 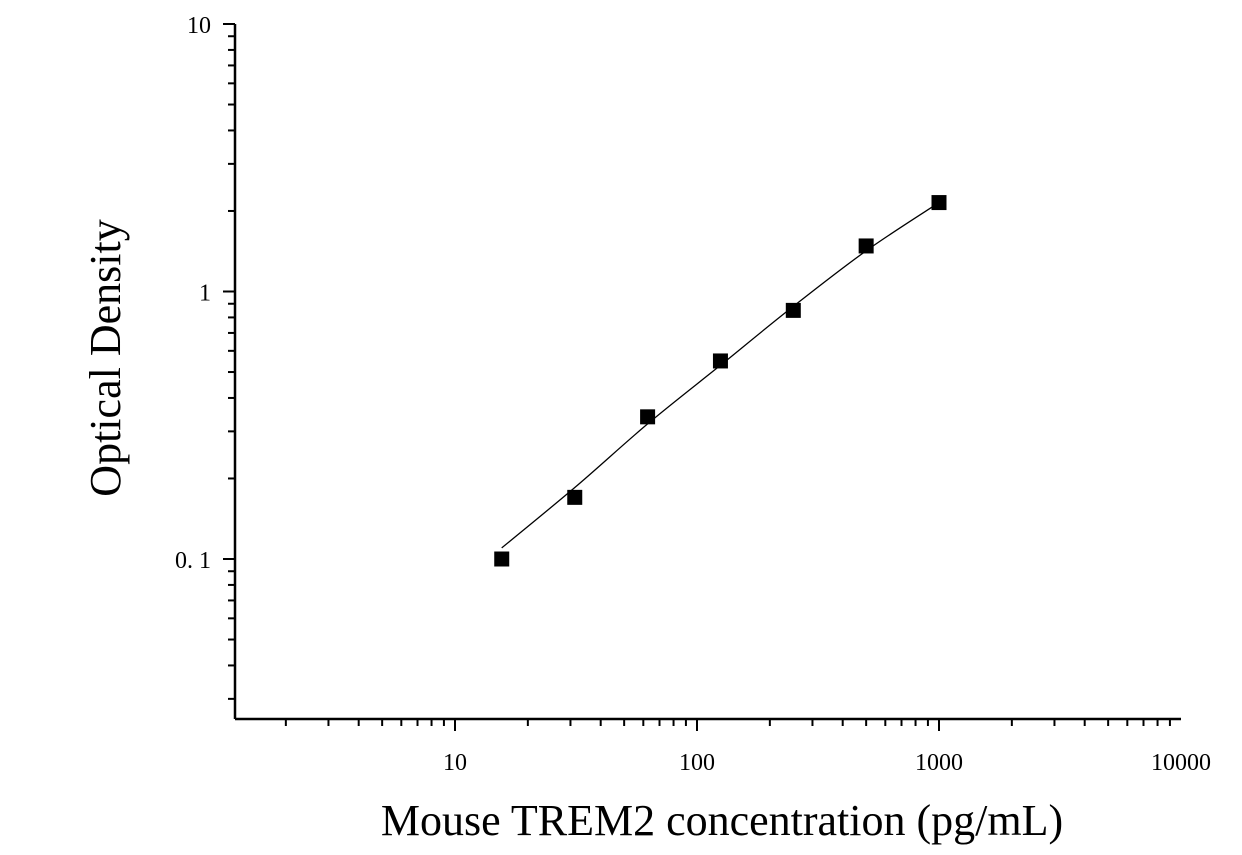 I want to click on x-tick-label: 100, so click(x=697, y=763).